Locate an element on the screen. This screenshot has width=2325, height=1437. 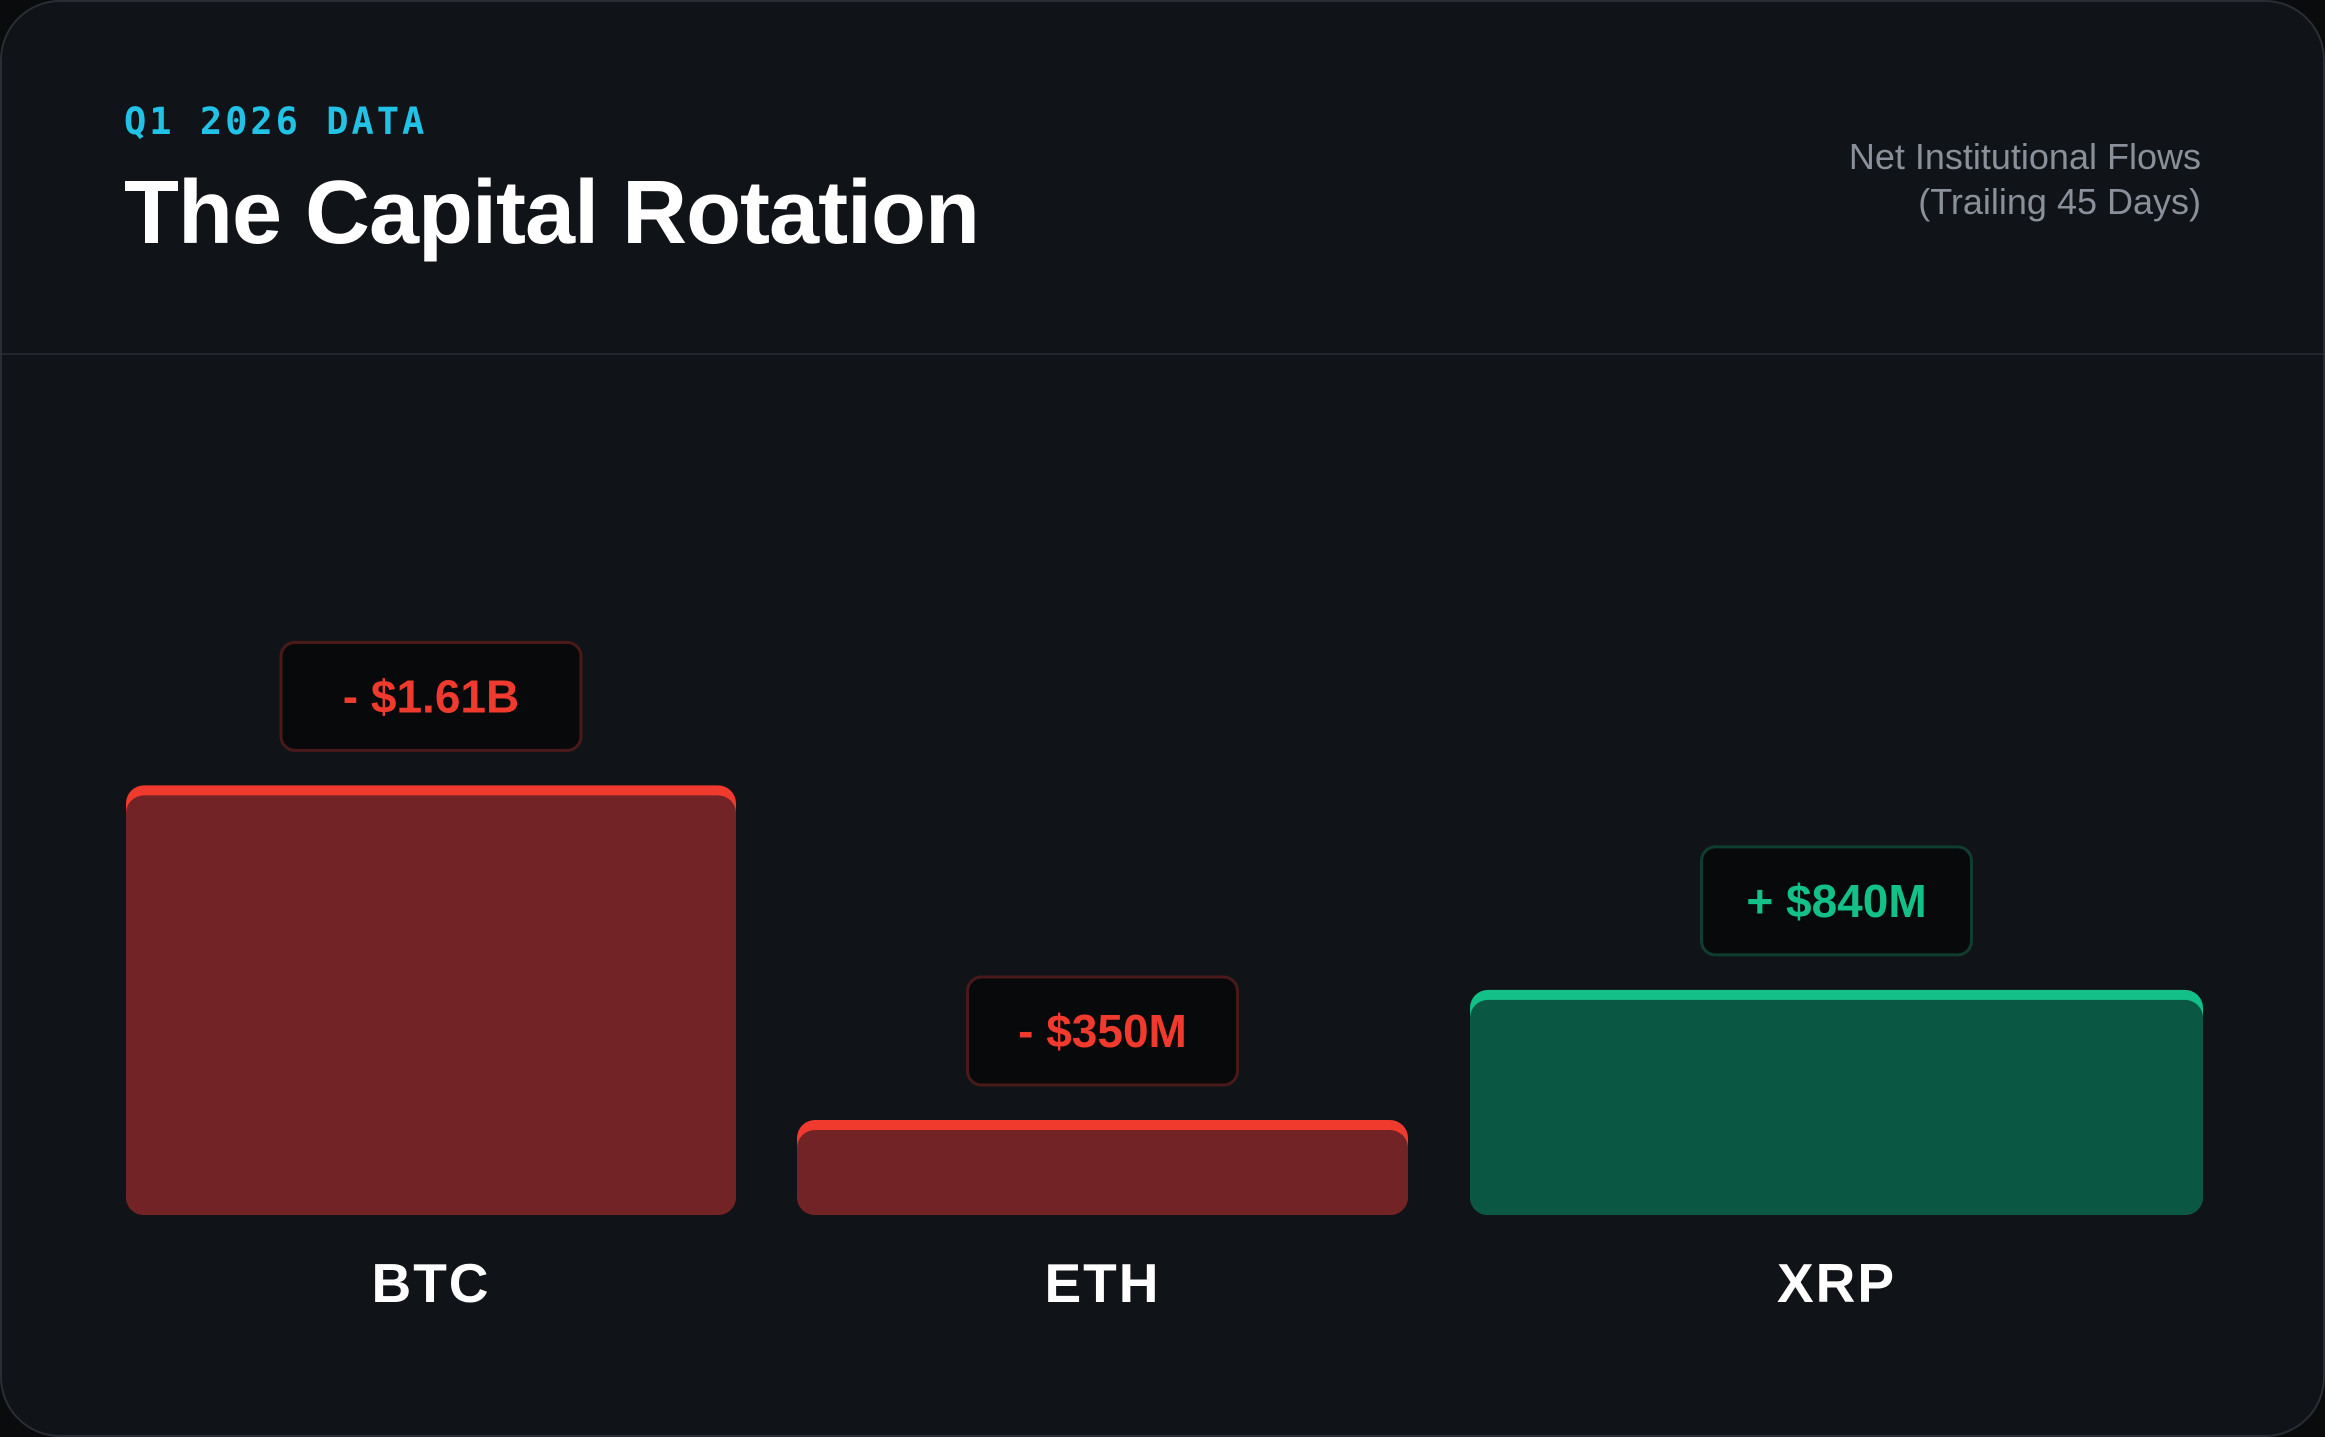
value-badge-xrp is located at coordinates (1836, 901).